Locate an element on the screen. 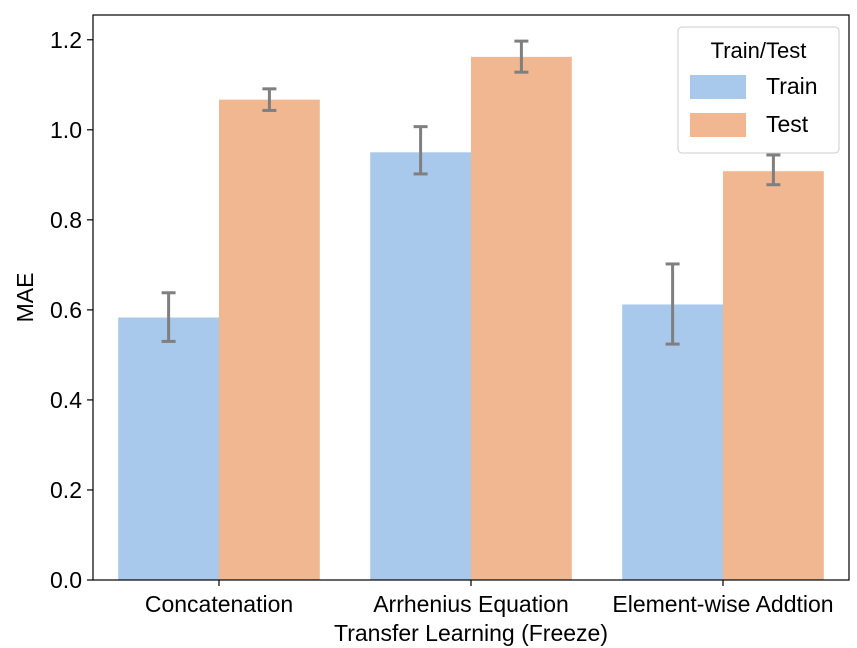 The height and width of the screenshot is (648, 857). legend: Train/Test Train Test is located at coordinates (758, 90).